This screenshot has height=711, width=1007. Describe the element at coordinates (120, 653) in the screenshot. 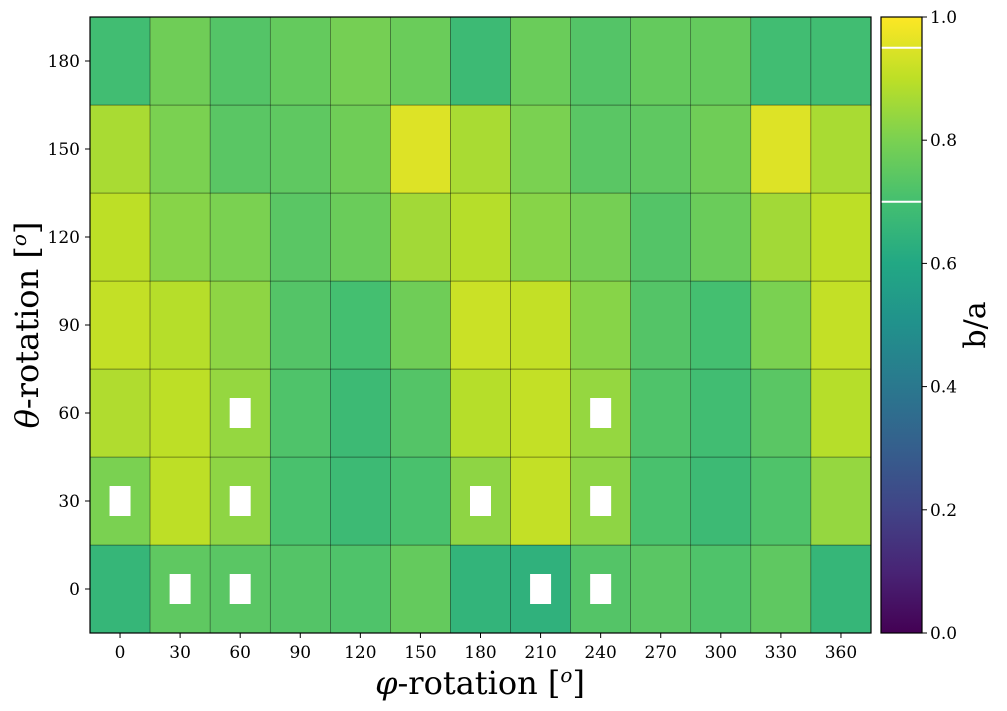

I see `x-tick-label: 0` at that location.